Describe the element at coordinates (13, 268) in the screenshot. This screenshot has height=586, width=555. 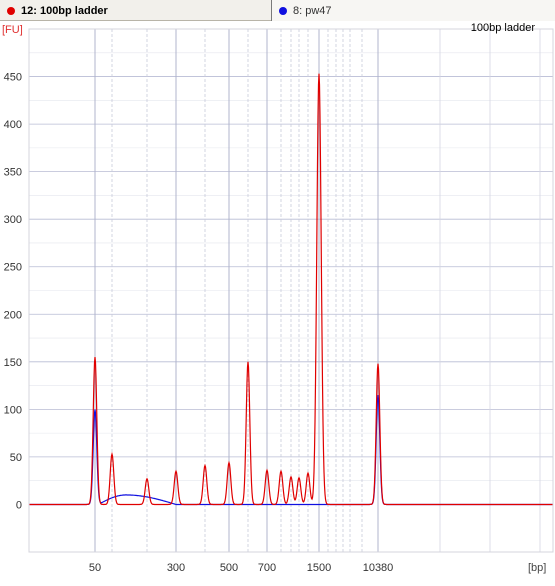
I see `y-tick-label: 250` at that location.